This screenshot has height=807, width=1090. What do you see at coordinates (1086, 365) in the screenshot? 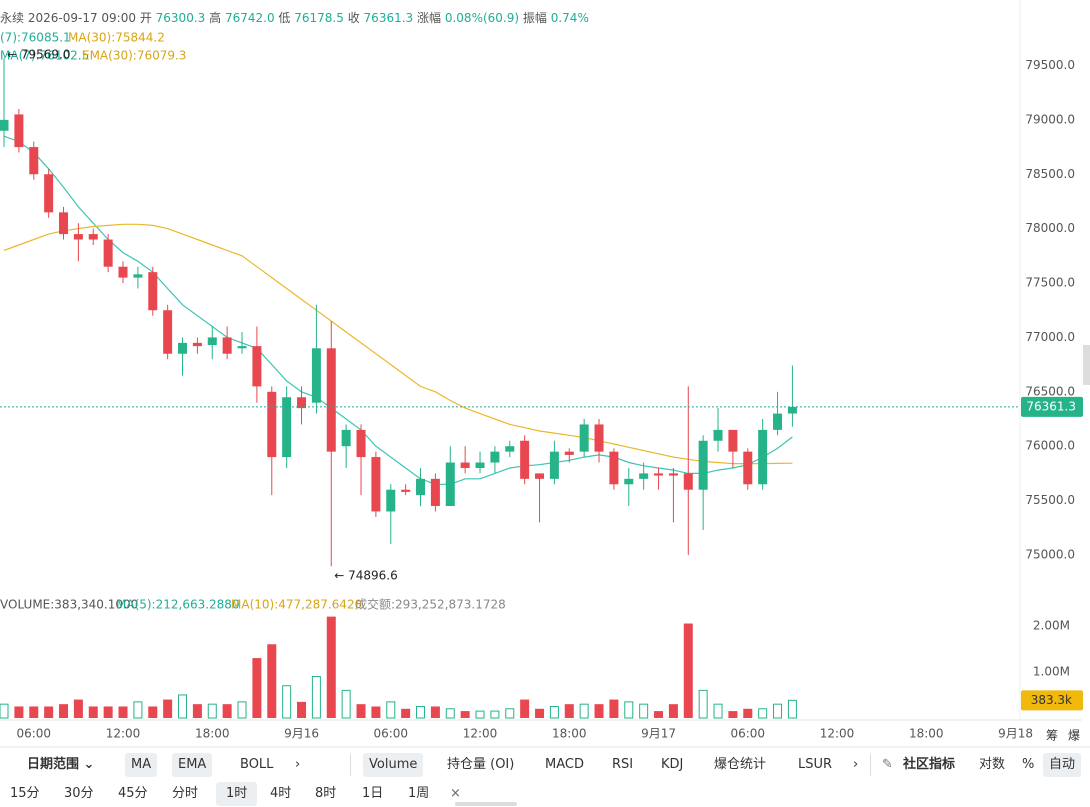
I see `scroll-handle` at bounding box center [1086, 365].